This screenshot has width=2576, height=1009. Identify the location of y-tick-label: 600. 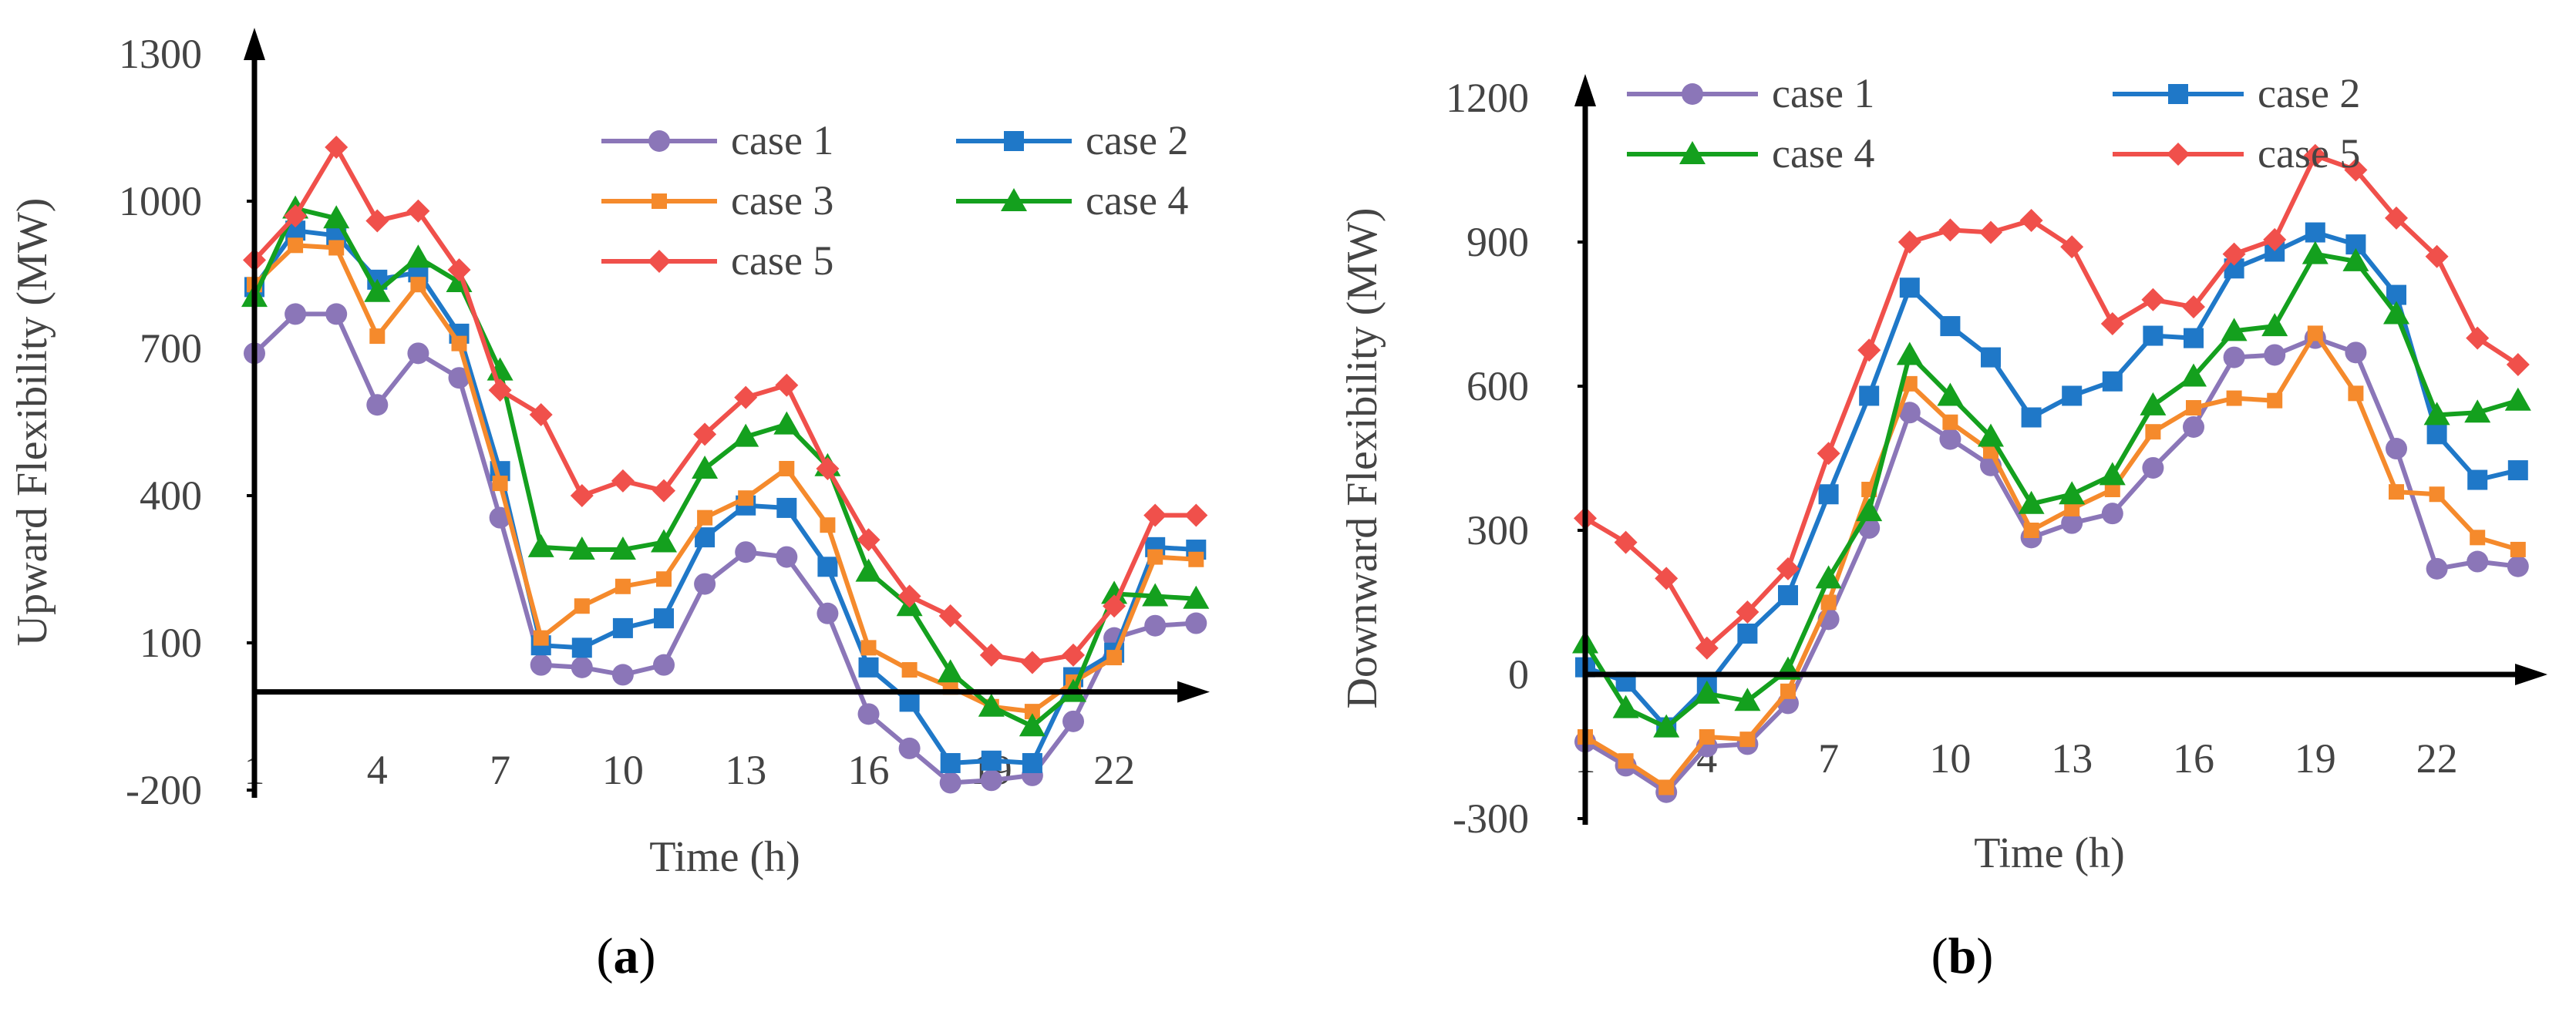
(1498, 386).